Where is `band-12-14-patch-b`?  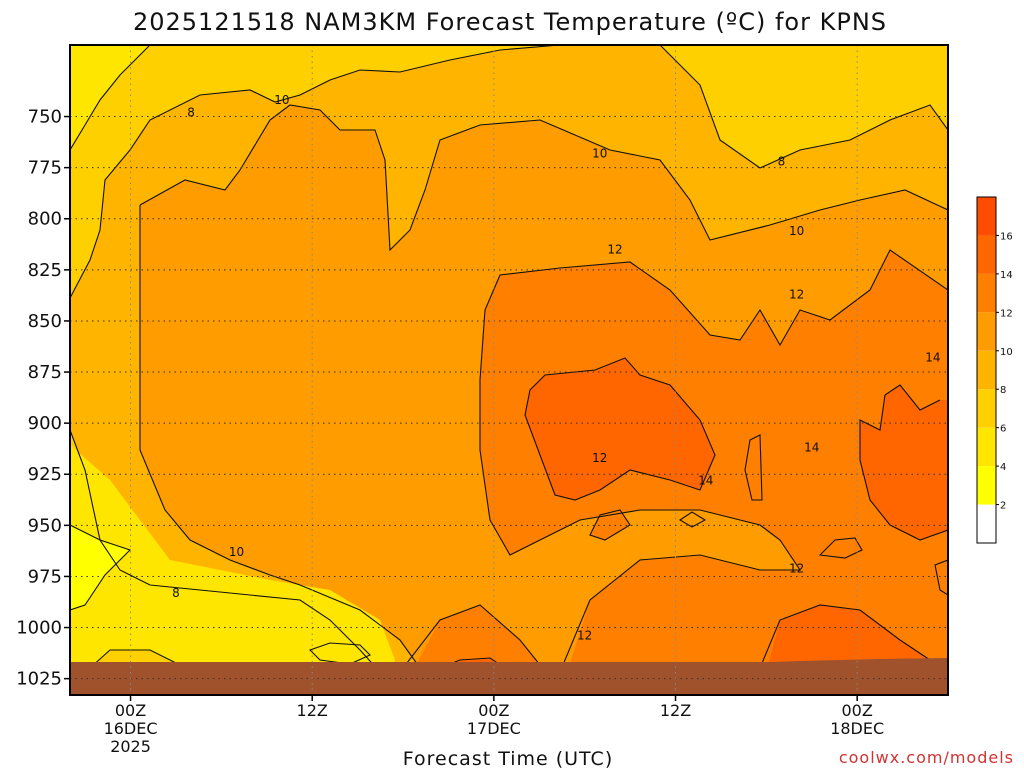 band-12-14-patch-b is located at coordinates (841, 548).